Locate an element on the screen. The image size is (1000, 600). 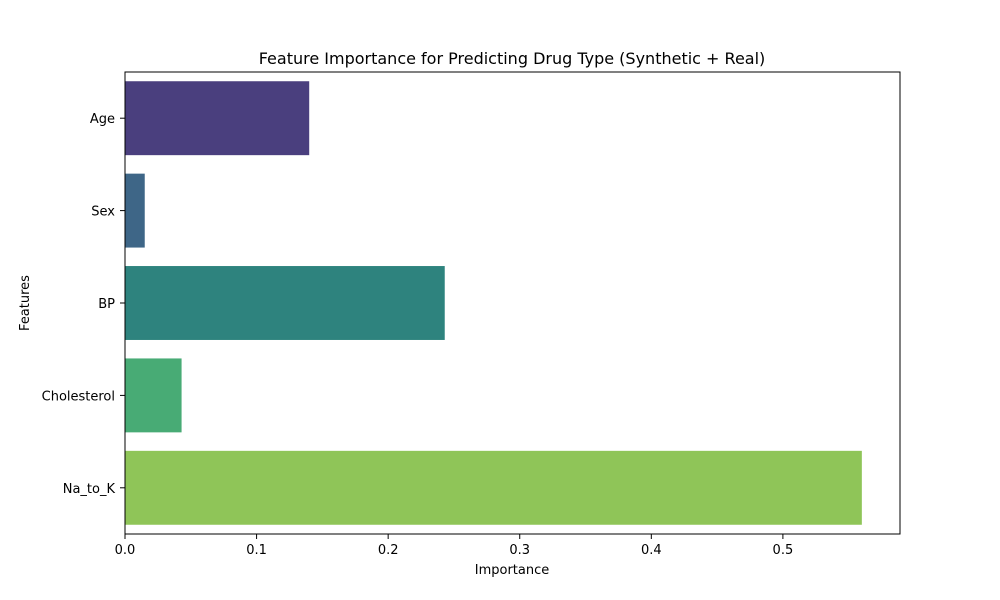
y-tick-label: BP is located at coordinates (106, 304).